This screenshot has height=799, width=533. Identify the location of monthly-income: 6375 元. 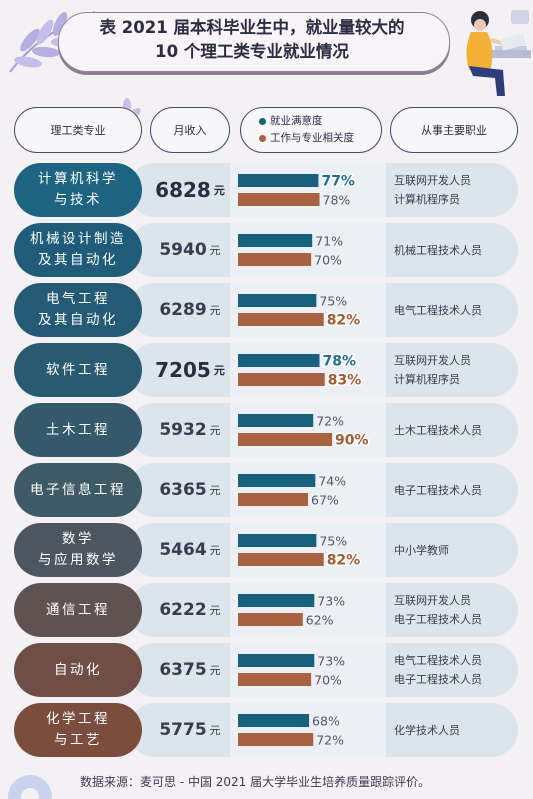
(190, 670).